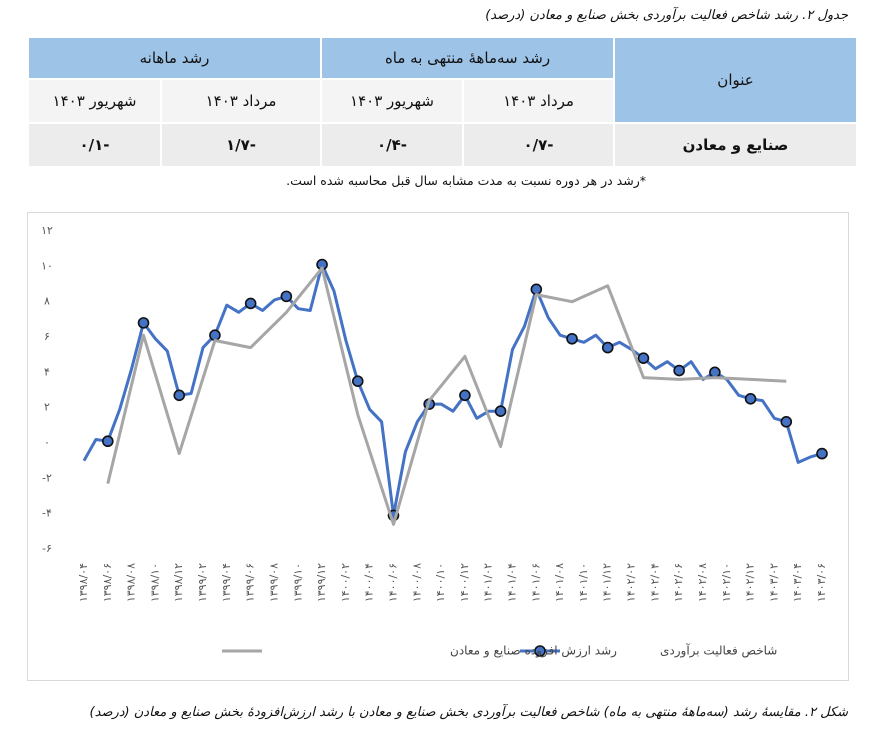 The height and width of the screenshot is (742, 871). What do you see at coordinates (47, 548) in the screenshot?
I see `y-tick-label: -۶` at bounding box center [47, 548].